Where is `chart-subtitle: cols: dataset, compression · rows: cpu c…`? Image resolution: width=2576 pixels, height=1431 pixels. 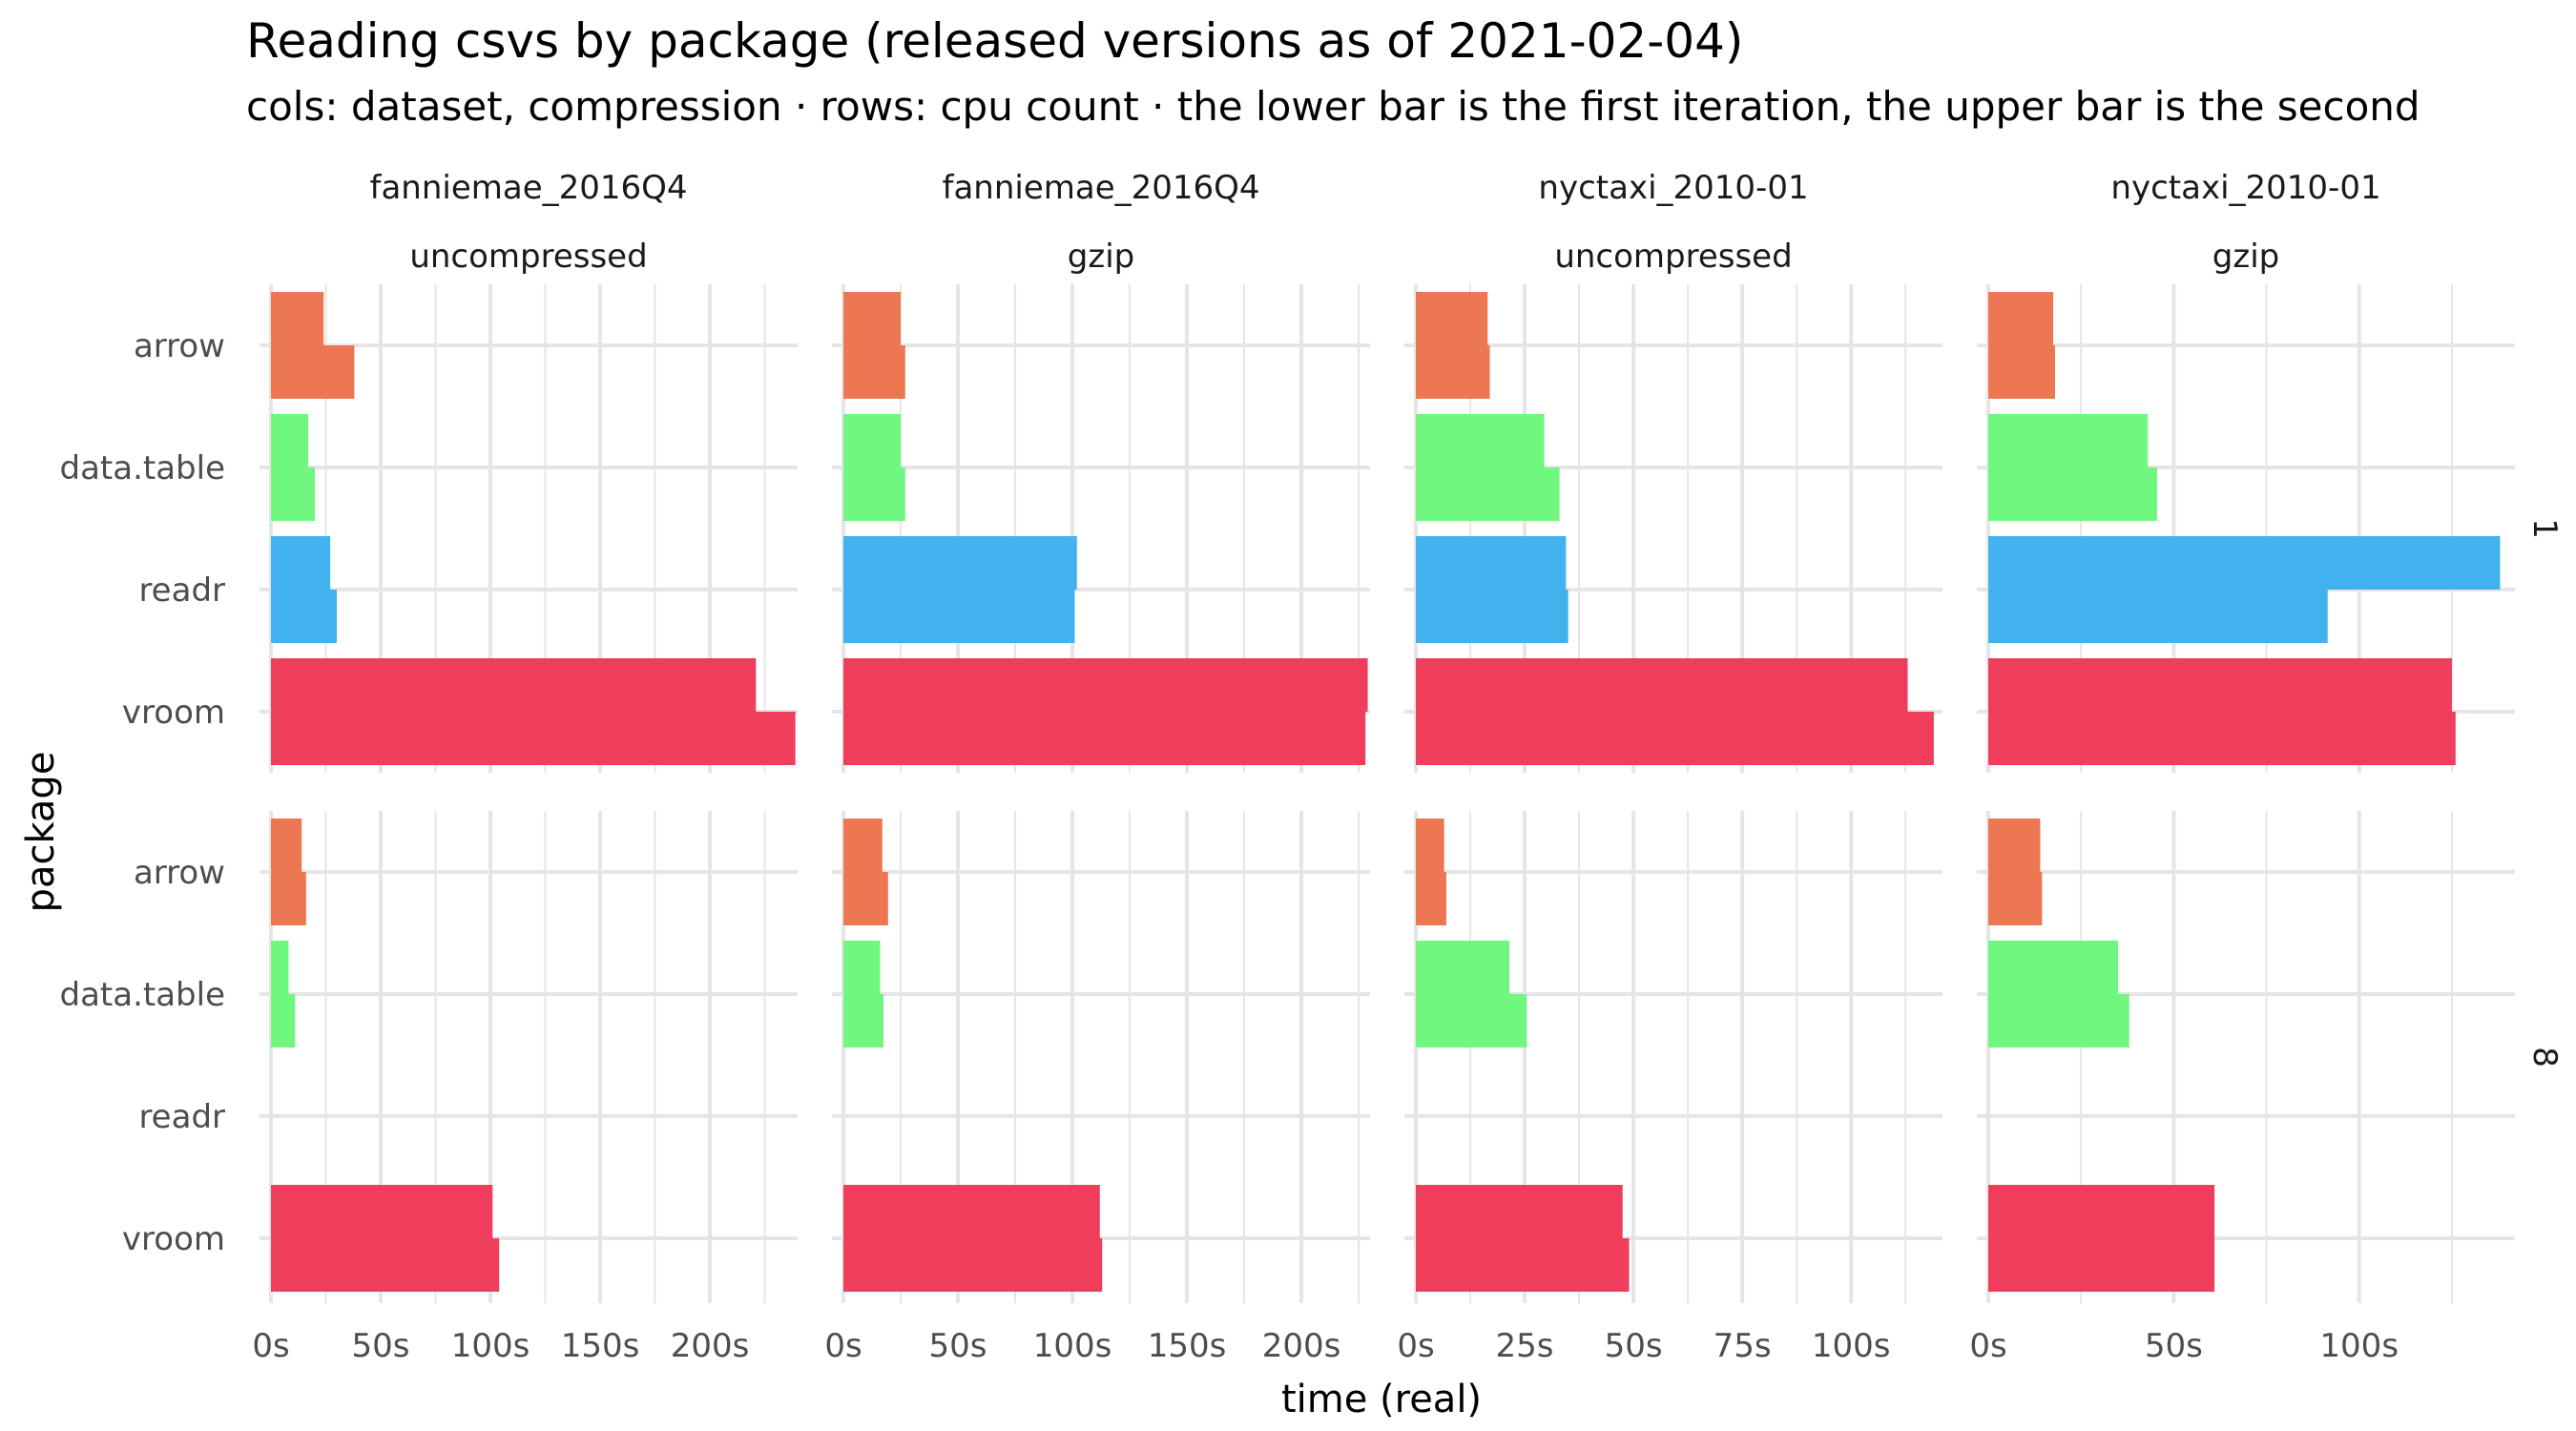 chart-subtitle: cols: dataset, compression · rows: cpu c… is located at coordinates (1333, 107).